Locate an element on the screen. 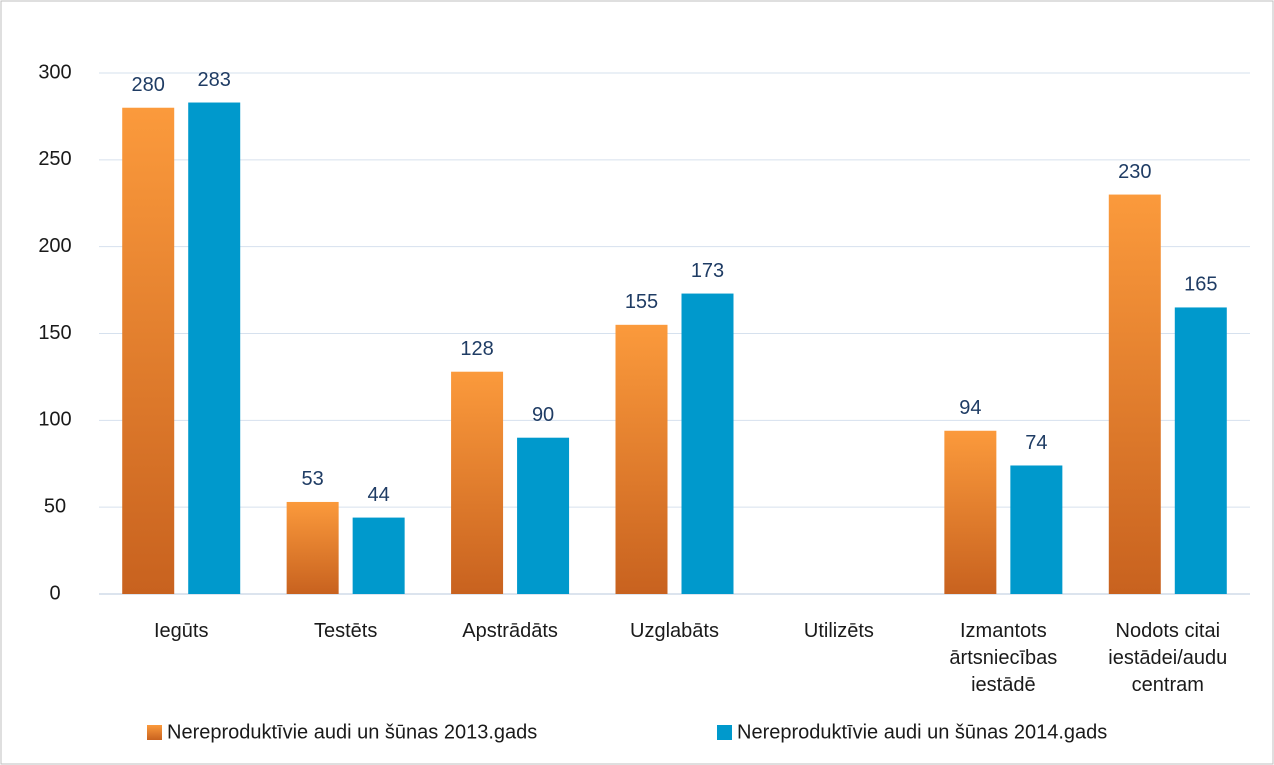  x-tick-label: Nodots citai iestādei/audu centram is located at coordinates (1167, 658).